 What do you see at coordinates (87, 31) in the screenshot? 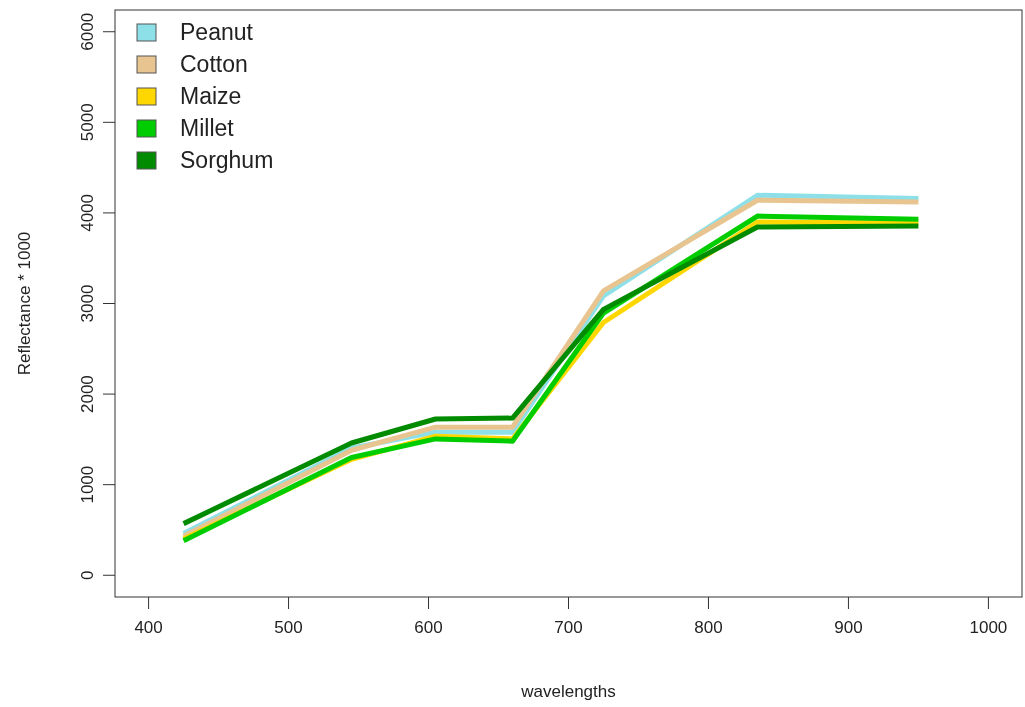
I see `y-tick-label: 6000` at bounding box center [87, 31].